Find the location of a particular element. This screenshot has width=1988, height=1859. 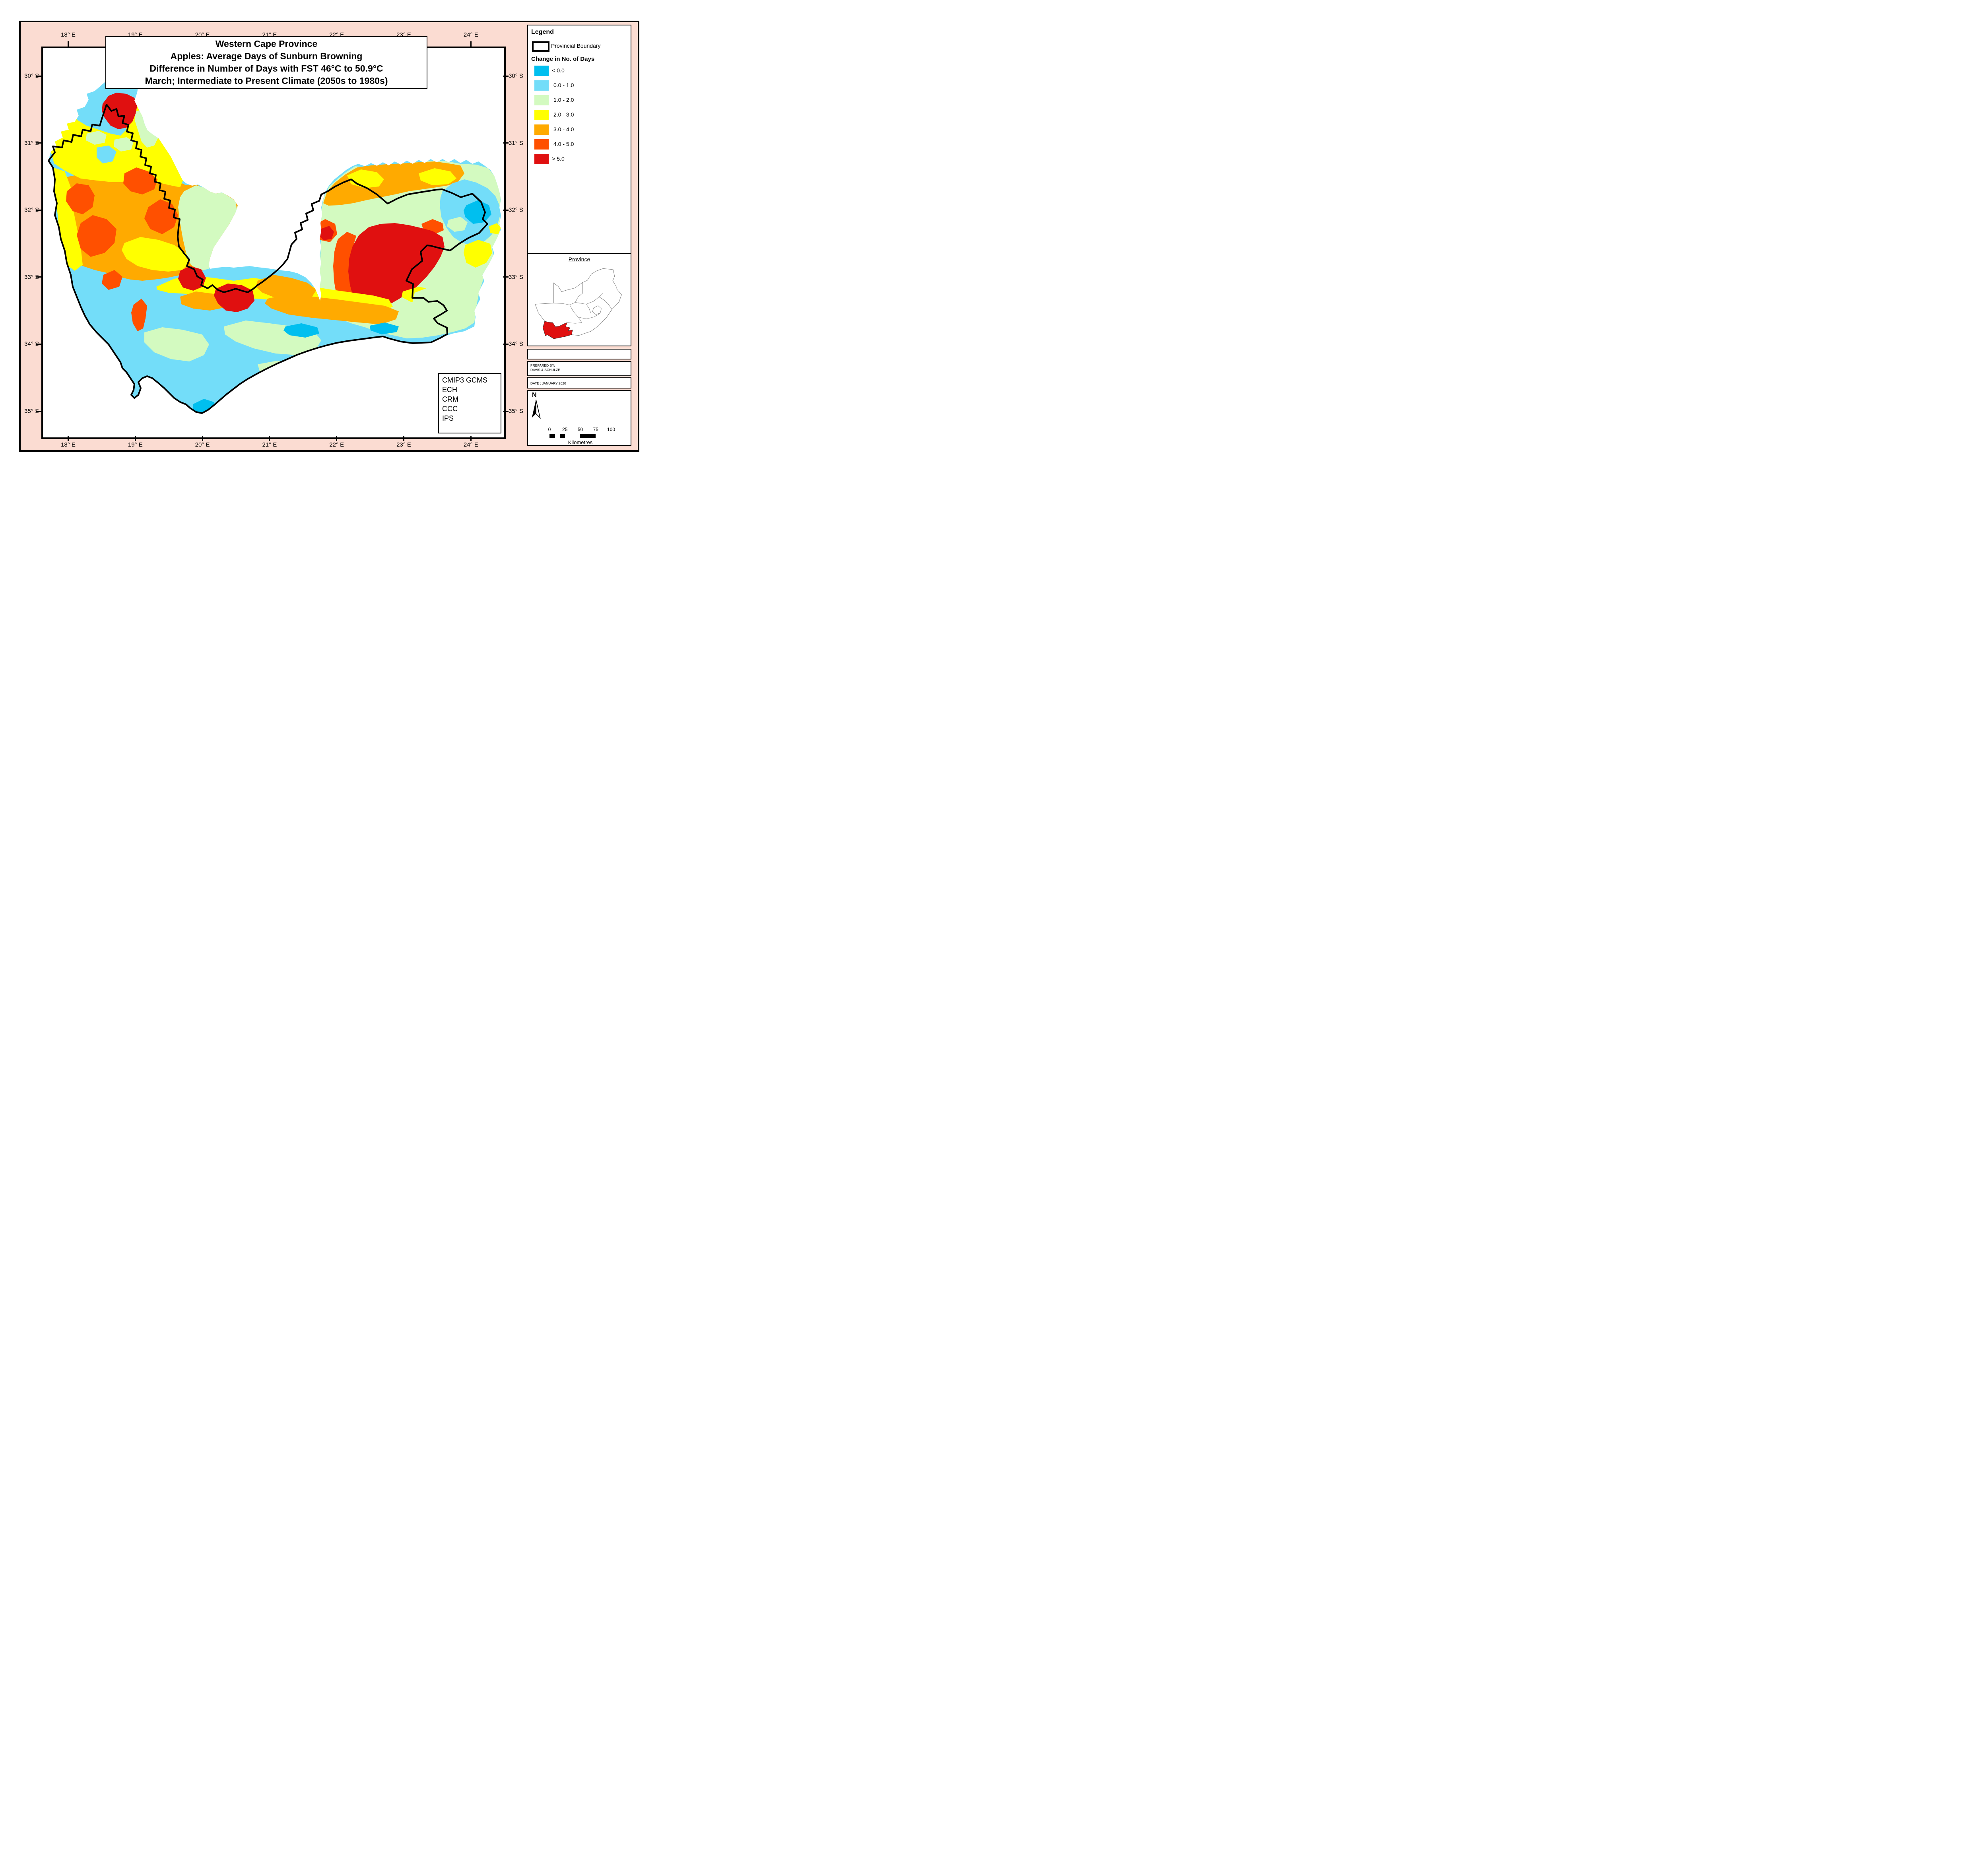

south-africa-inset-map is located at coordinates (578, 303).